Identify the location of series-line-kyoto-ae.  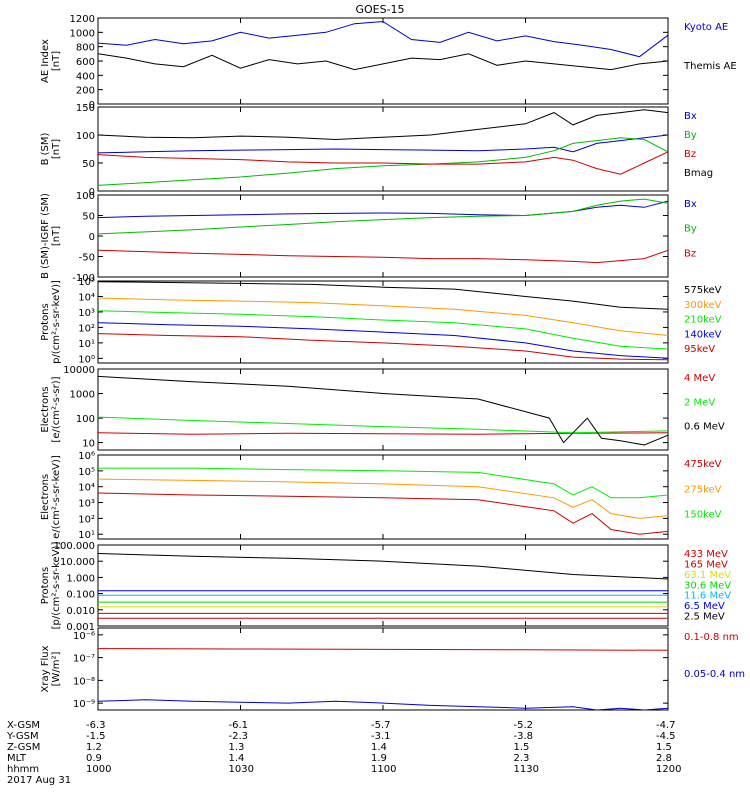
(383, 39).